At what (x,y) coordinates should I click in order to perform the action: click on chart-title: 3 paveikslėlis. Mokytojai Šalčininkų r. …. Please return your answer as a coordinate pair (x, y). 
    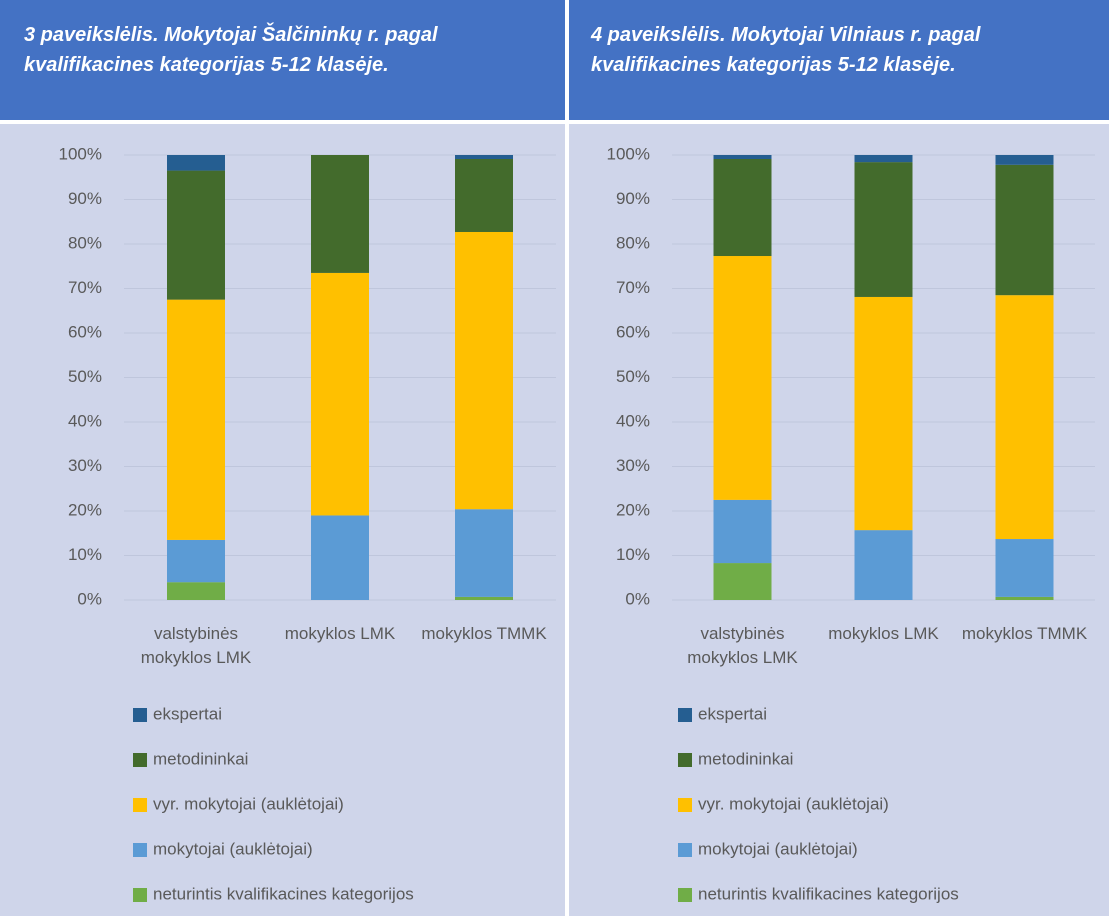
    Looking at the image, I should click on (231, 50).